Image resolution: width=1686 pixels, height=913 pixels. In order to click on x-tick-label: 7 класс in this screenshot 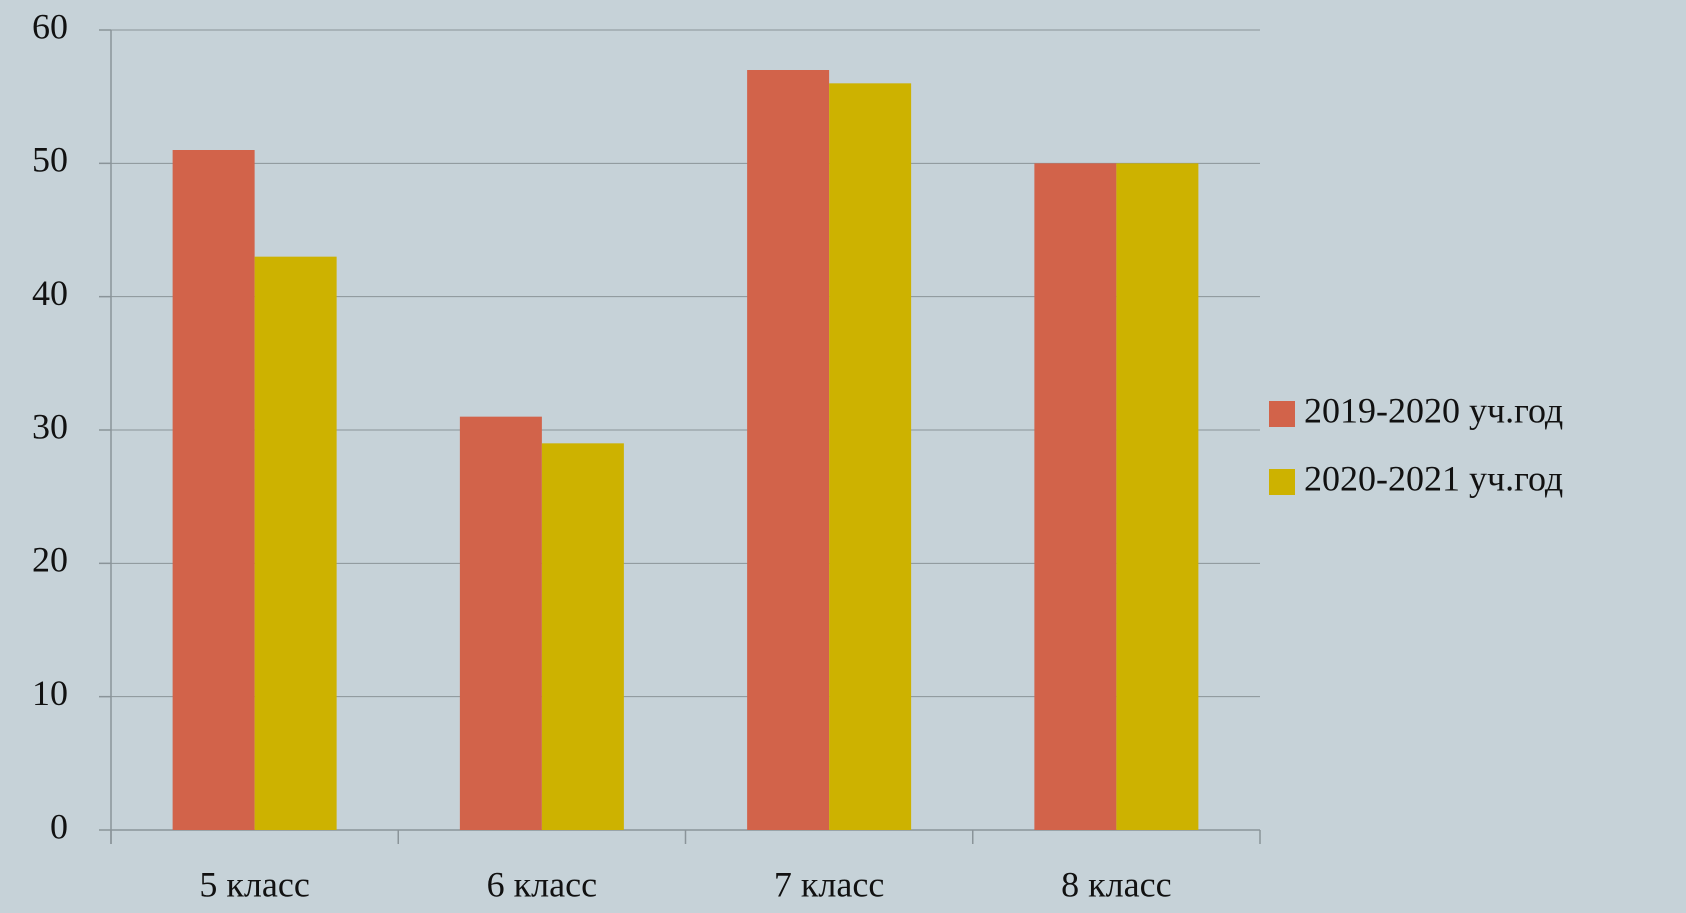, I will do `click(829, 884)`.